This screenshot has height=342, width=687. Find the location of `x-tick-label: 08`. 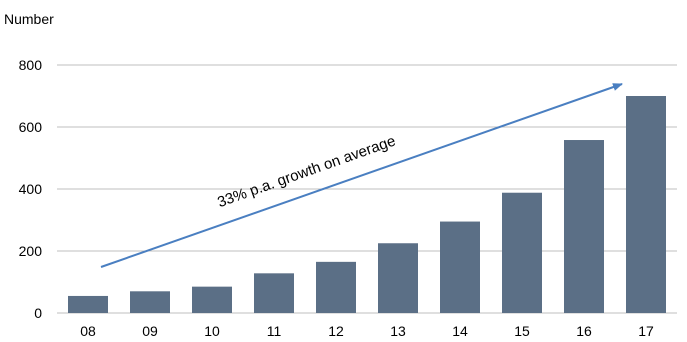

x-tick-label: 08 is located at coordinates (88, 331).